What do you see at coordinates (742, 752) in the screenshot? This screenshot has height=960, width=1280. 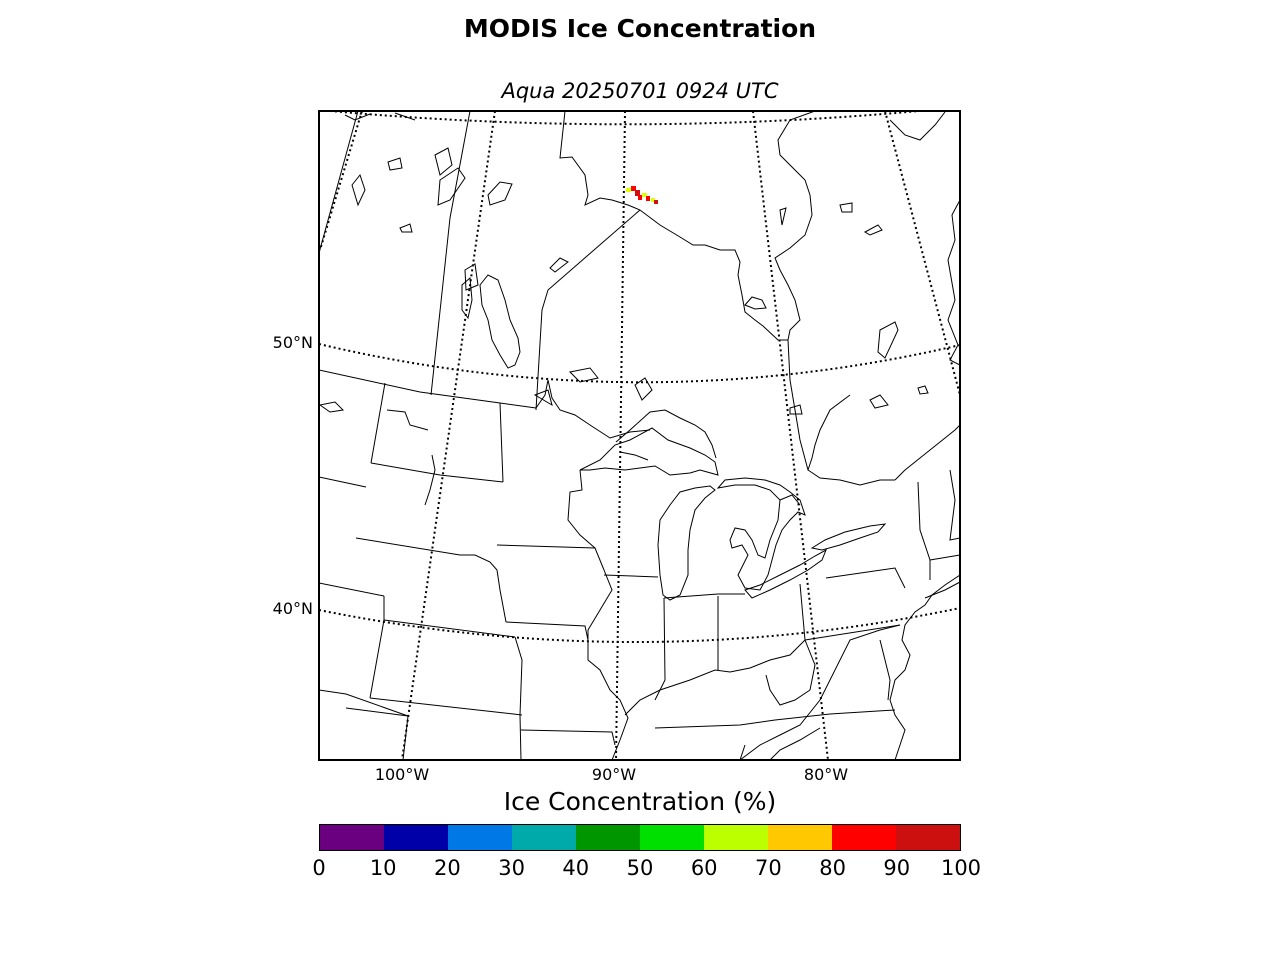 I see `boundary-tn-south` at bounding box center [742, 752].